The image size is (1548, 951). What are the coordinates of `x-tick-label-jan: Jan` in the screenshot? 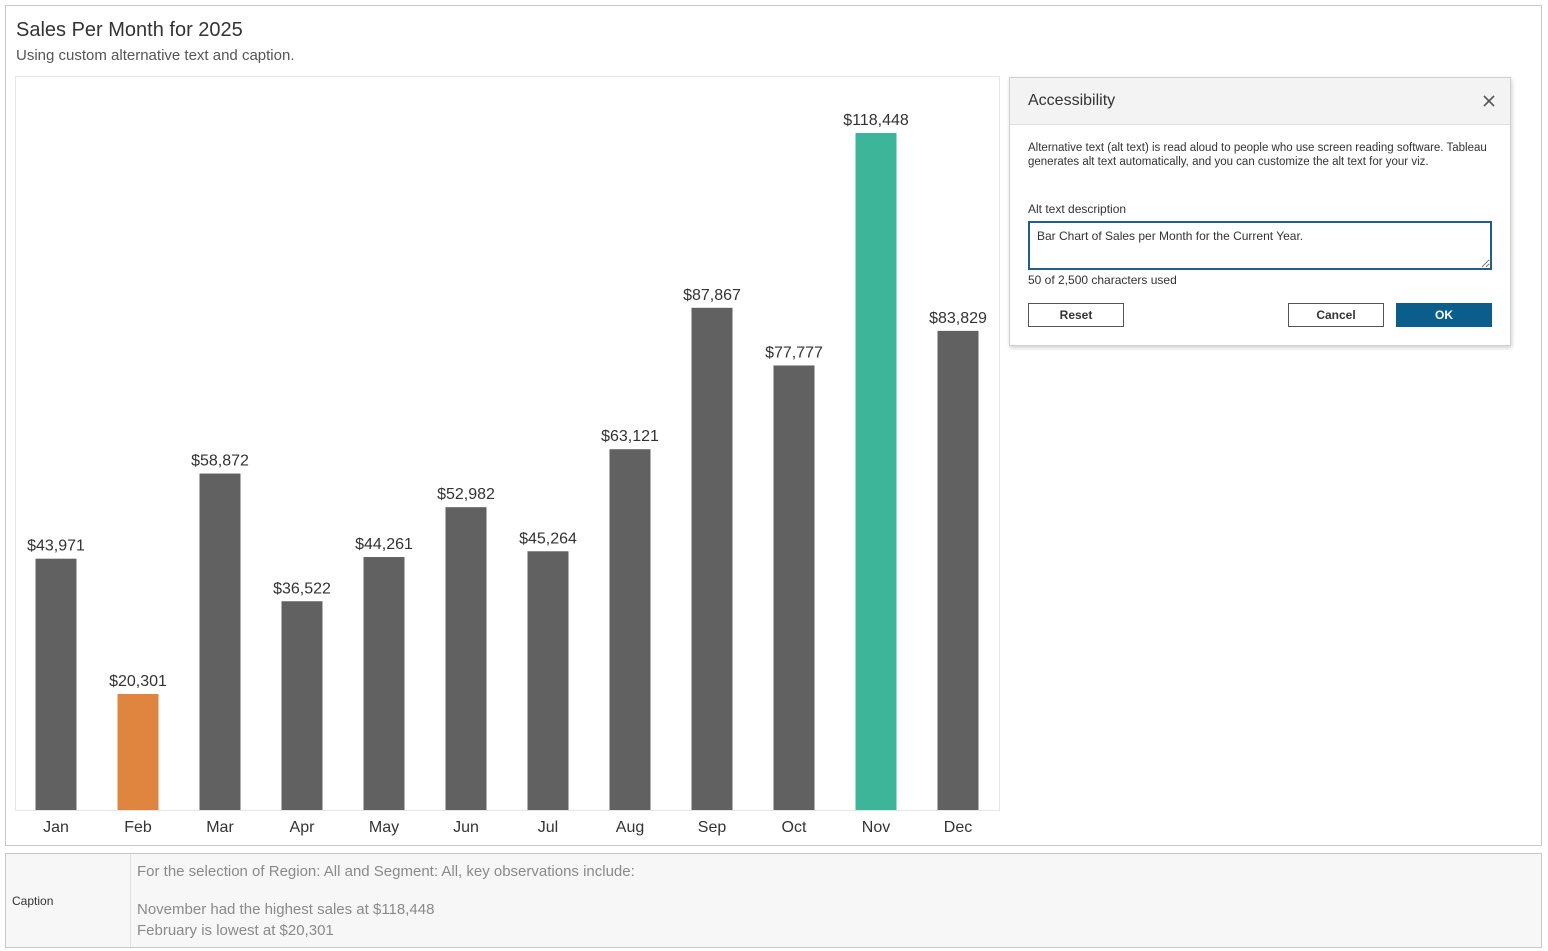 It's located at (56, 827).